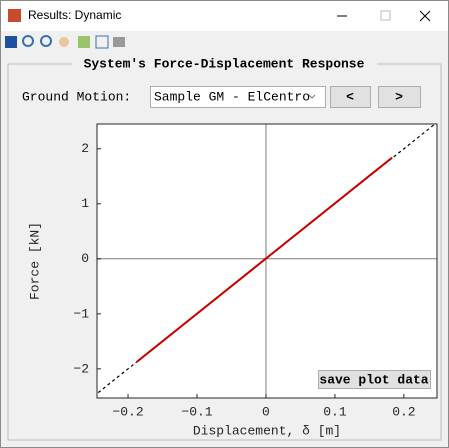 The height and width of the screenshot is (448, 449). What do you see at coordinates (335, 411) in the screenshot?
I see `x-tick-label: 0.1` at bounding box center [335, 411].